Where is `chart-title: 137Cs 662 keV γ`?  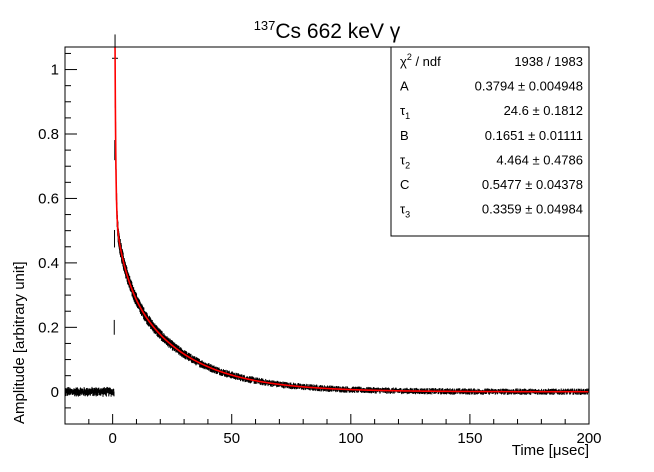 chart-title: 137Cs 662 keV γ is located at coordinates (327, 30).